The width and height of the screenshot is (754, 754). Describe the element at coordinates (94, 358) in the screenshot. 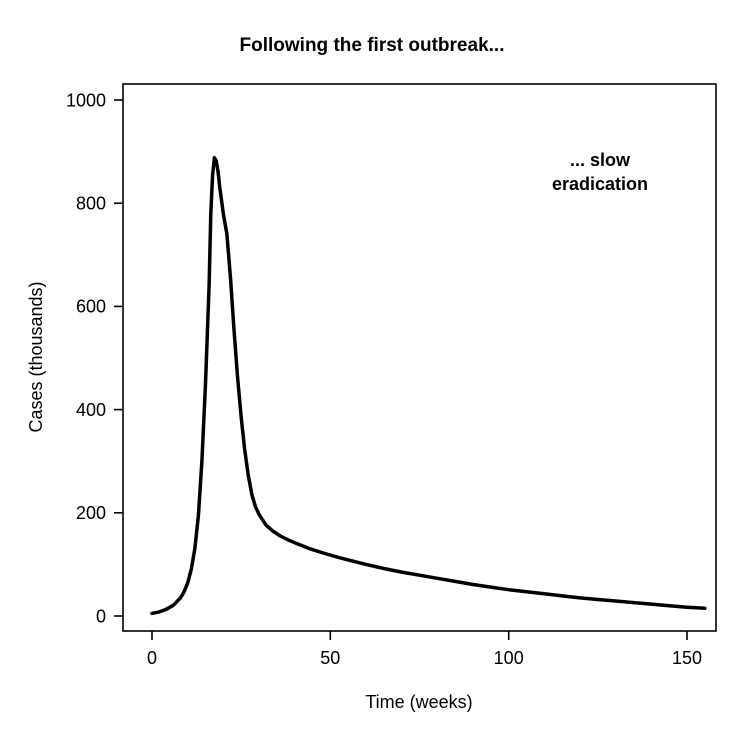

I see `y-axis-ticks: 0 200 400 600 800 1000` at that location.